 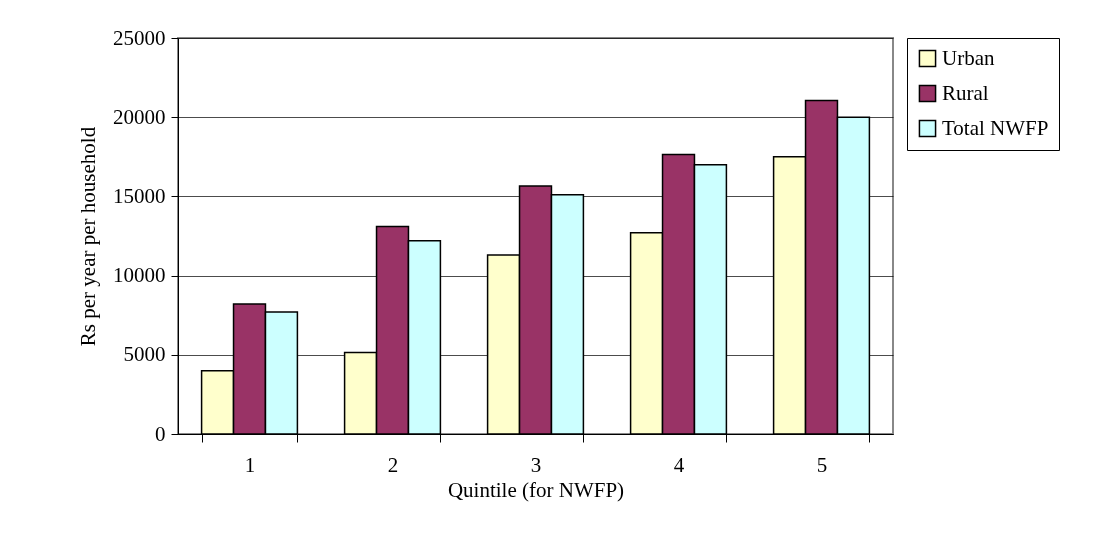 I want to click on y-tick-label: 15000, so click(x=139, y=195).